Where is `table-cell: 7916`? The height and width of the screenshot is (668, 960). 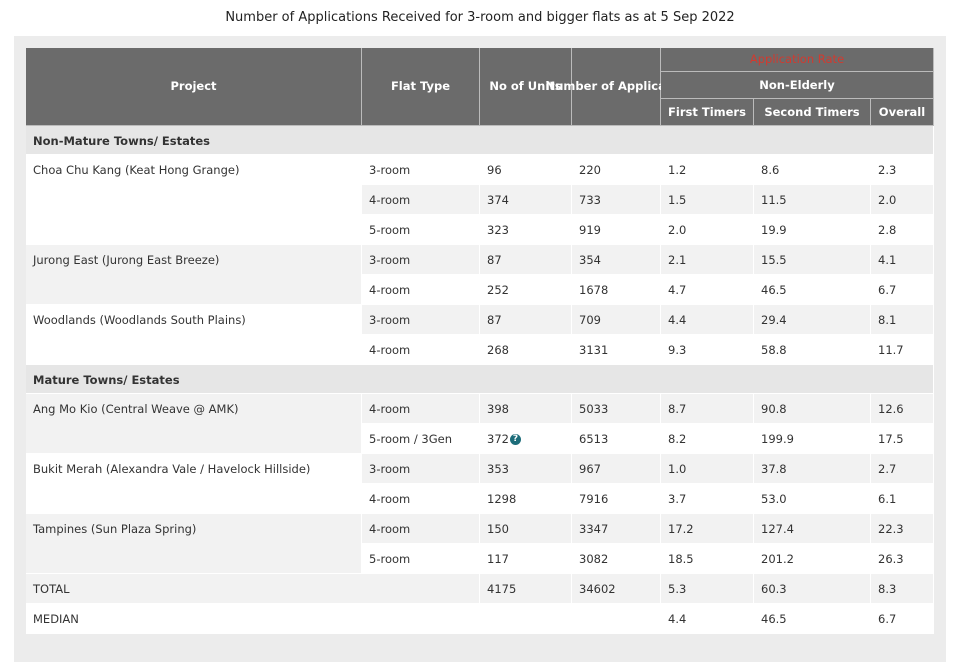 table-cell: 7916 is located at coordinates (616, 499).